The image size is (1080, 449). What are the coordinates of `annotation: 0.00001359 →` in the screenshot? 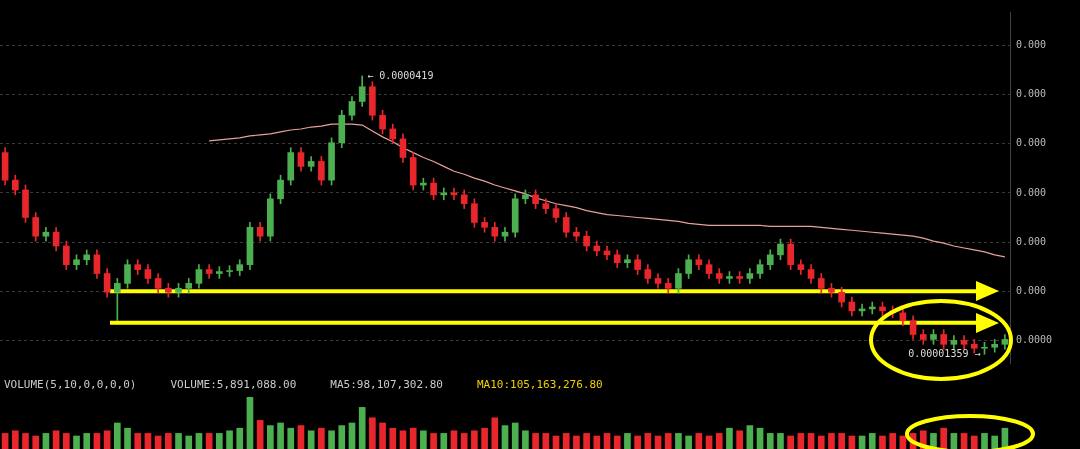 It's located at (944, 353).